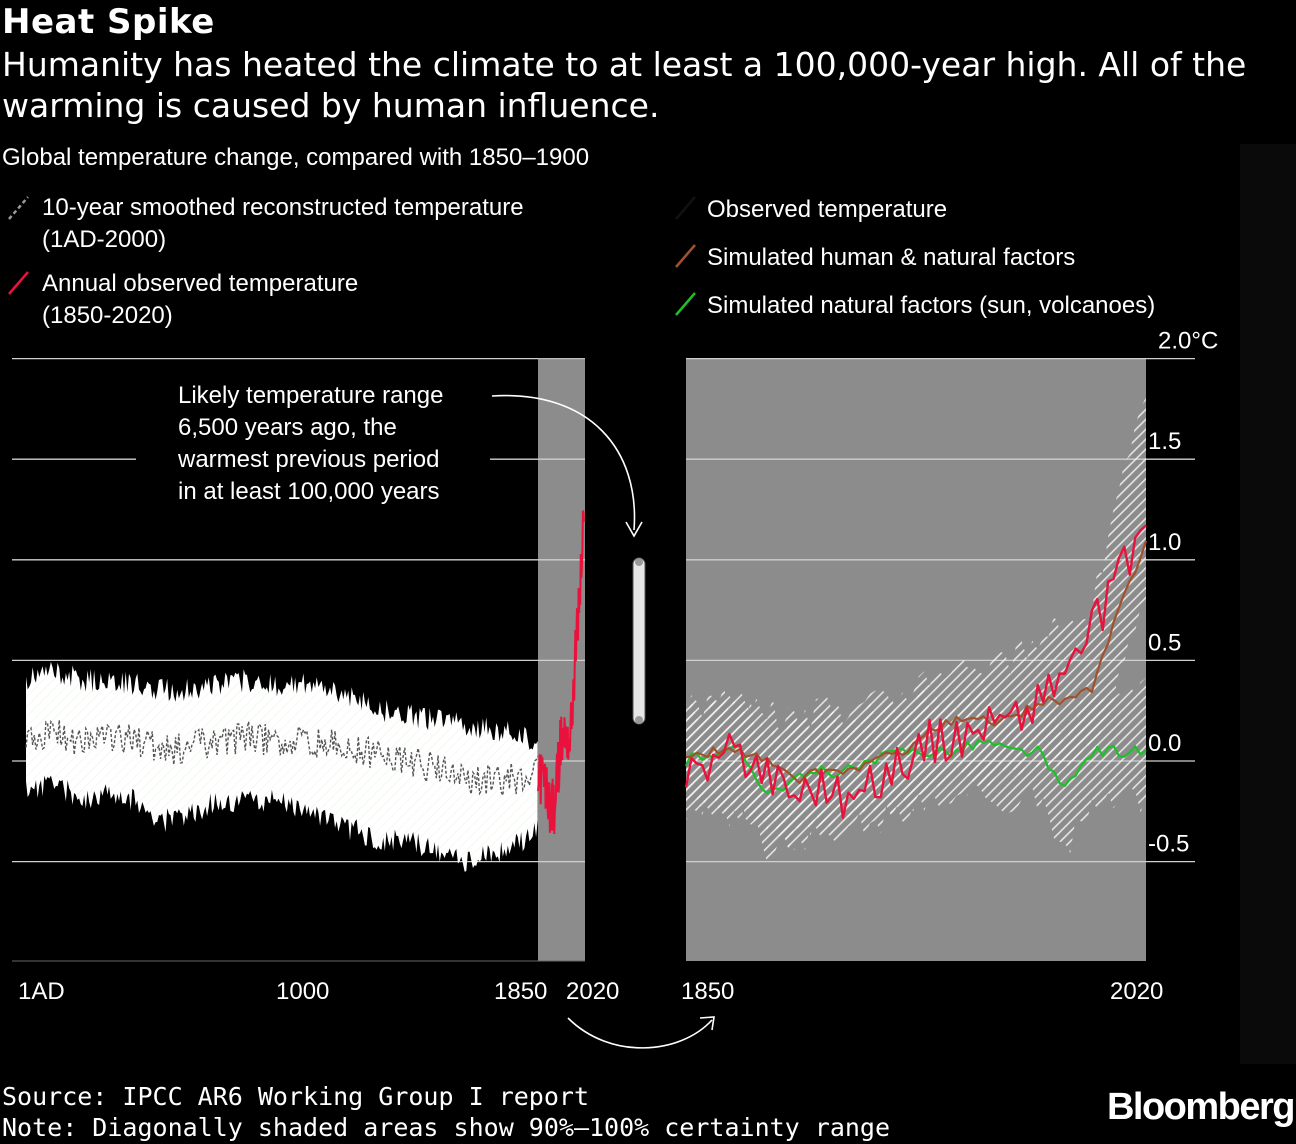 This screenshot has width=1296, height=1144. What do you see at coordinates (310, 395) in the screenshot?
I see `annotation-line-1: Likely temperature range` at bounding box center [310, 395].